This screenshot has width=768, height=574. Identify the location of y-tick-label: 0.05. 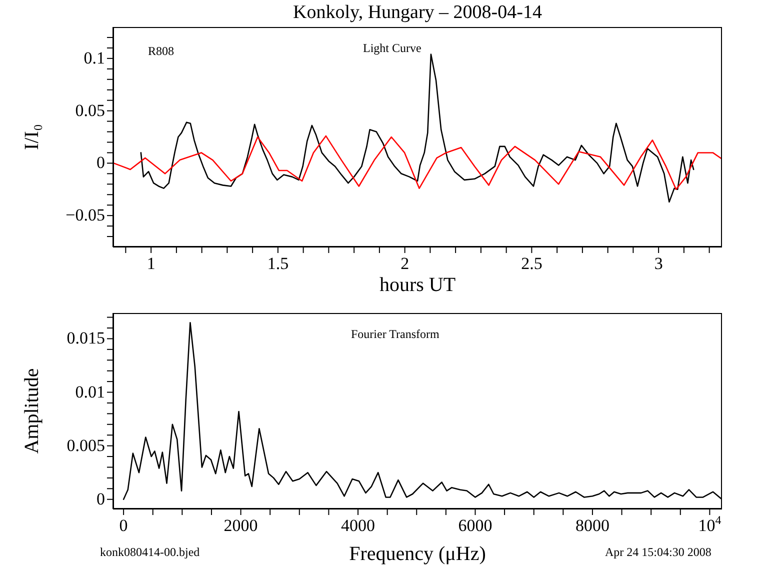
(90, 110).